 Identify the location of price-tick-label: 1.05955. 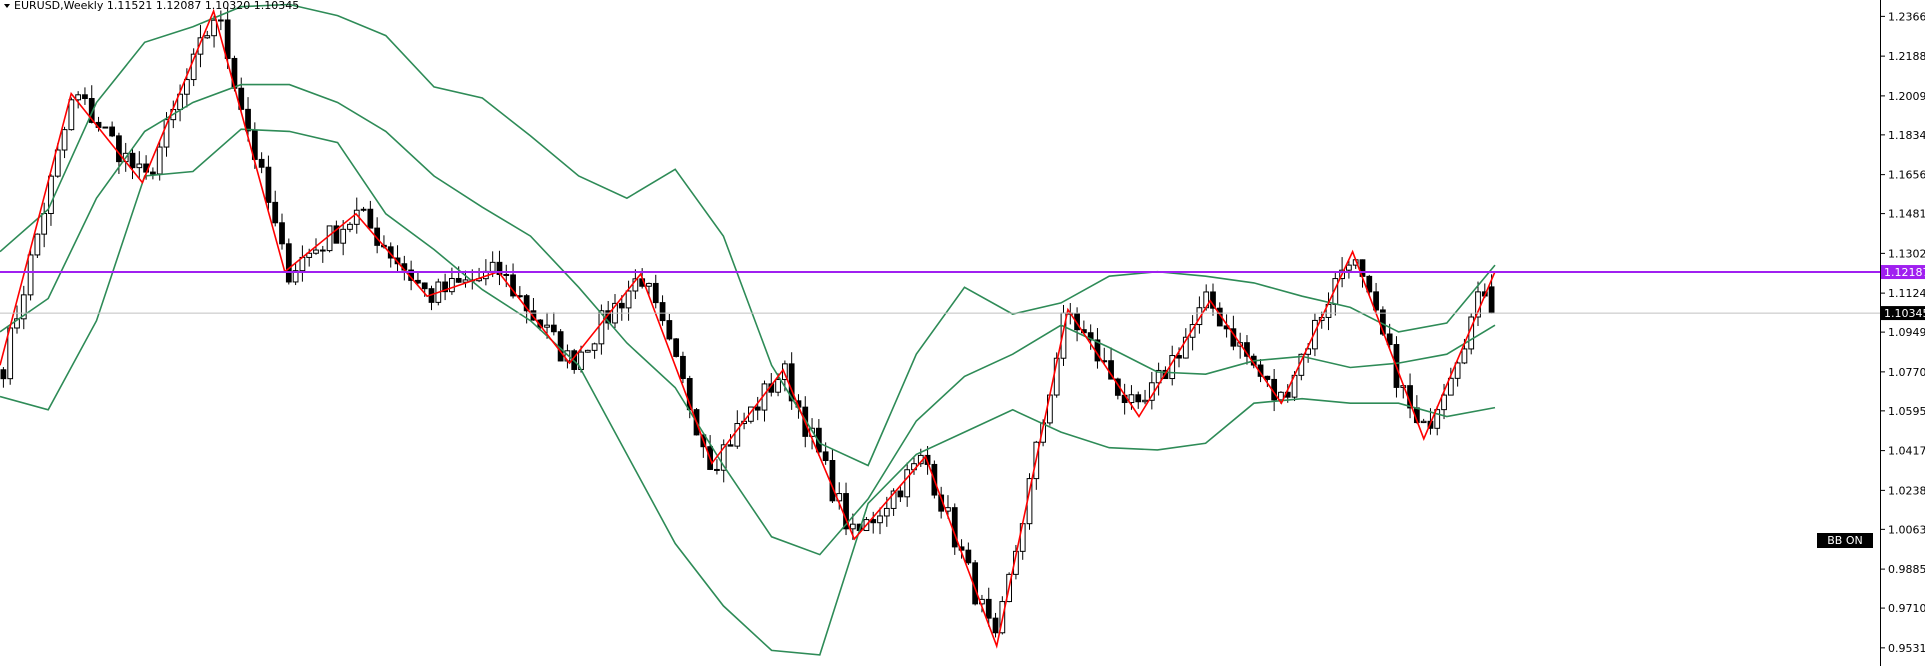
(1906, 411).